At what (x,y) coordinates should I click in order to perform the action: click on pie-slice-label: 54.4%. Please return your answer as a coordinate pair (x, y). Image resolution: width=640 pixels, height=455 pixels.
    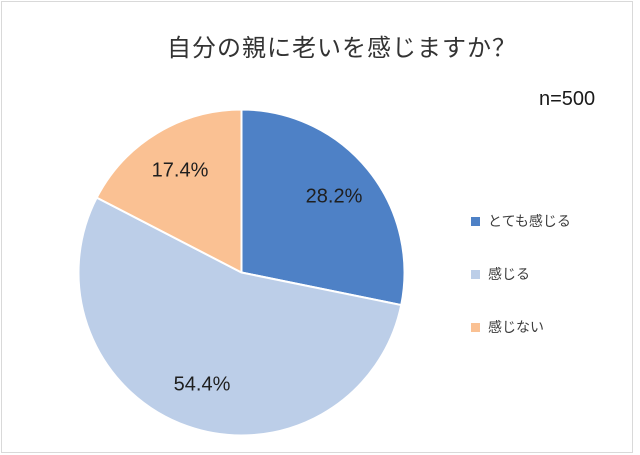
    Looking at the image, I should click on (202, 384).